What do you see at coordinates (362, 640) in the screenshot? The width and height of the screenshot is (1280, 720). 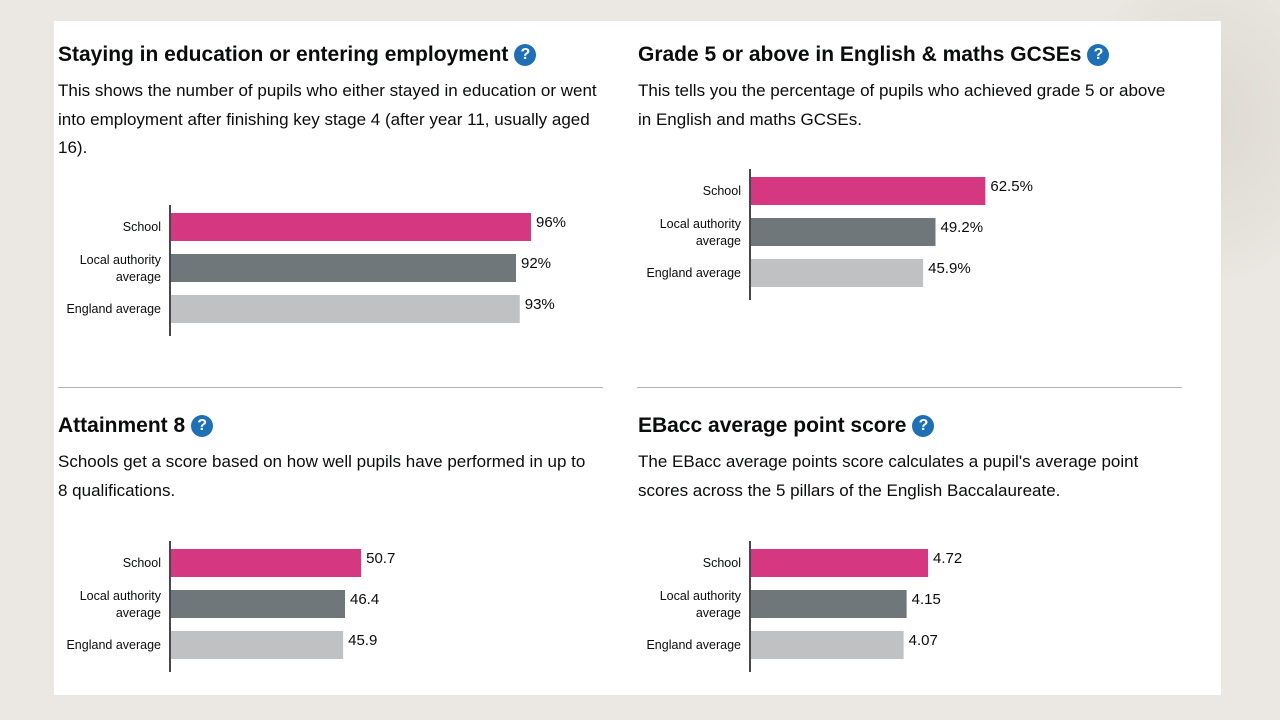 I see `bar-value-label: 45.9` at bounding box center [362, 640].